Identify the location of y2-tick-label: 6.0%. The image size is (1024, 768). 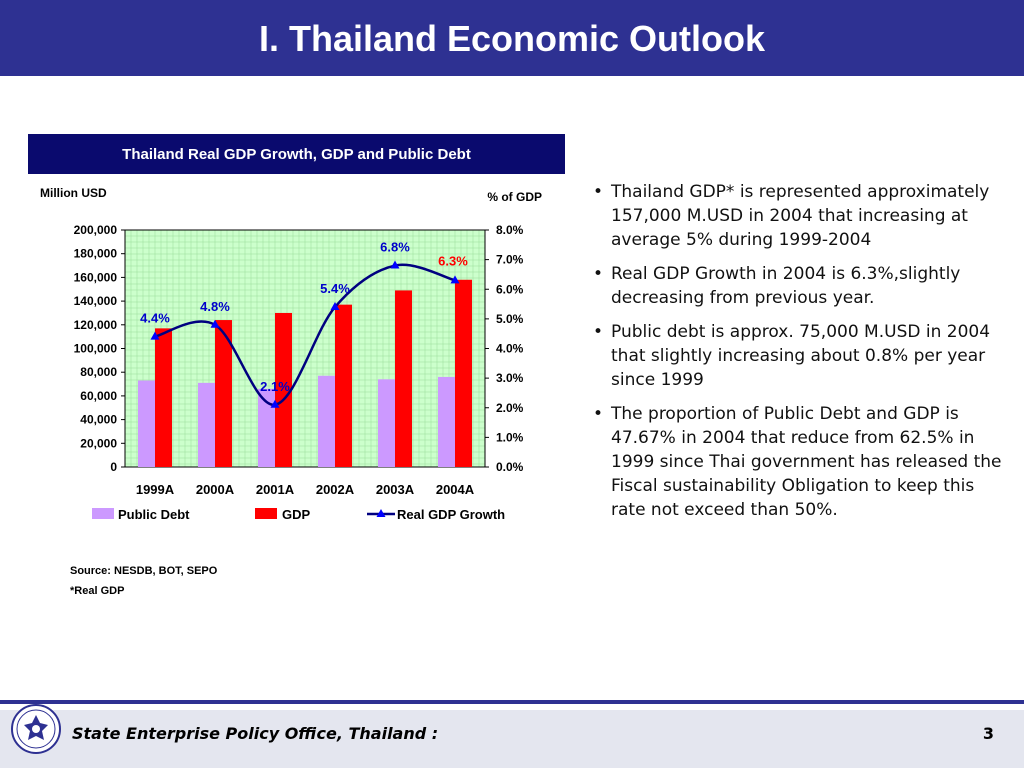
(510, 289).